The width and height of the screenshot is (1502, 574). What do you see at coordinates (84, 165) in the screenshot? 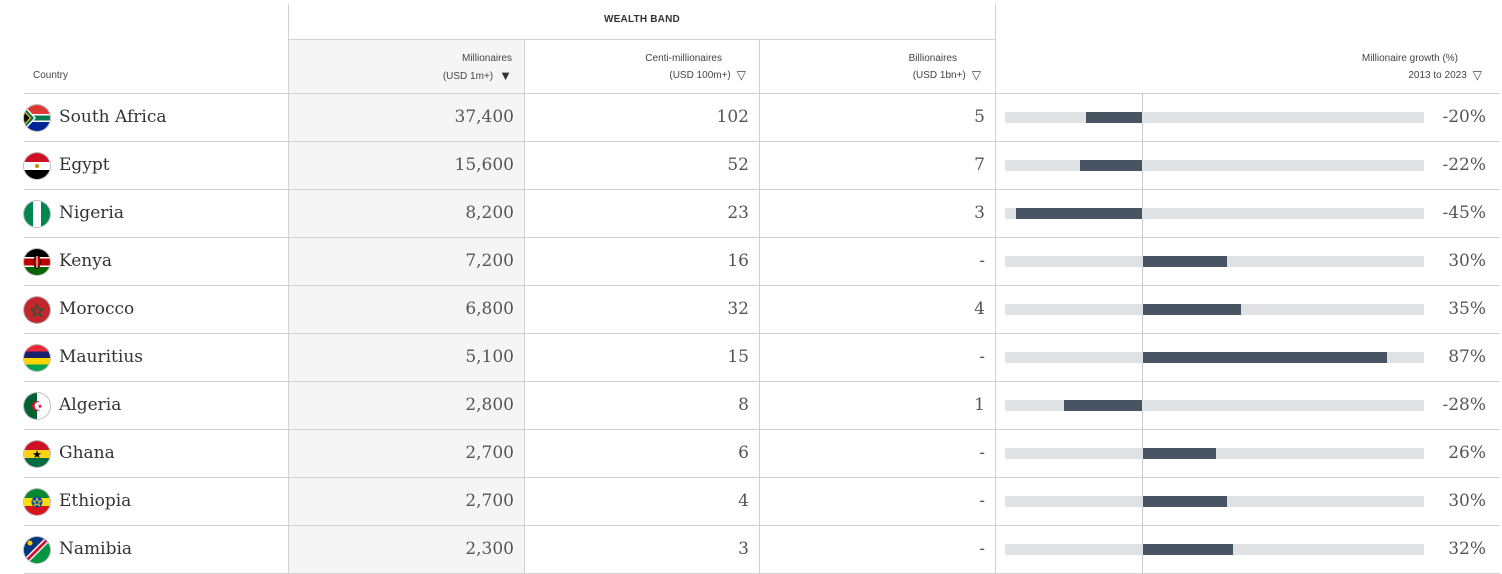
I see `country-name: Egypt` at bounding box center [84, 165].